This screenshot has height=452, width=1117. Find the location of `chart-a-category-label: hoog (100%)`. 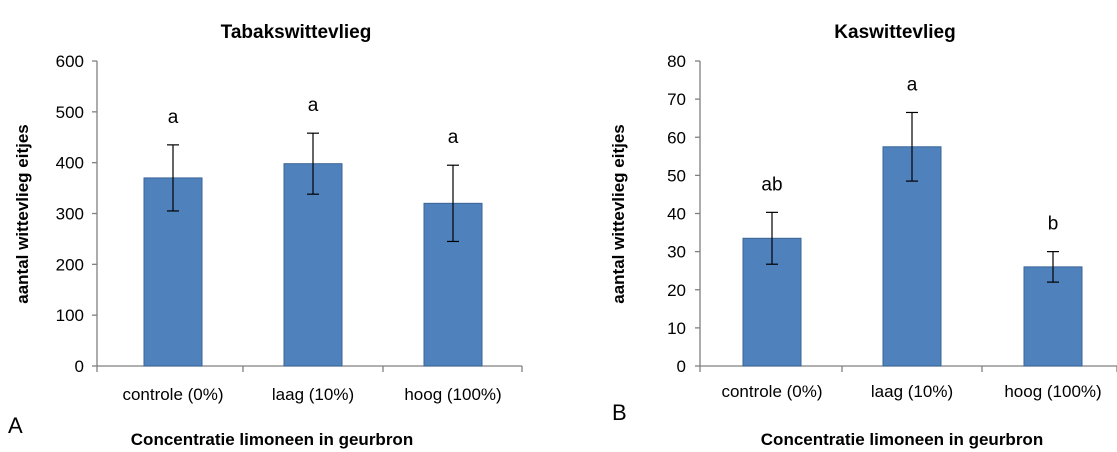

chart-a-category-label: hoog (100%) is located at coordinates (452, 394).